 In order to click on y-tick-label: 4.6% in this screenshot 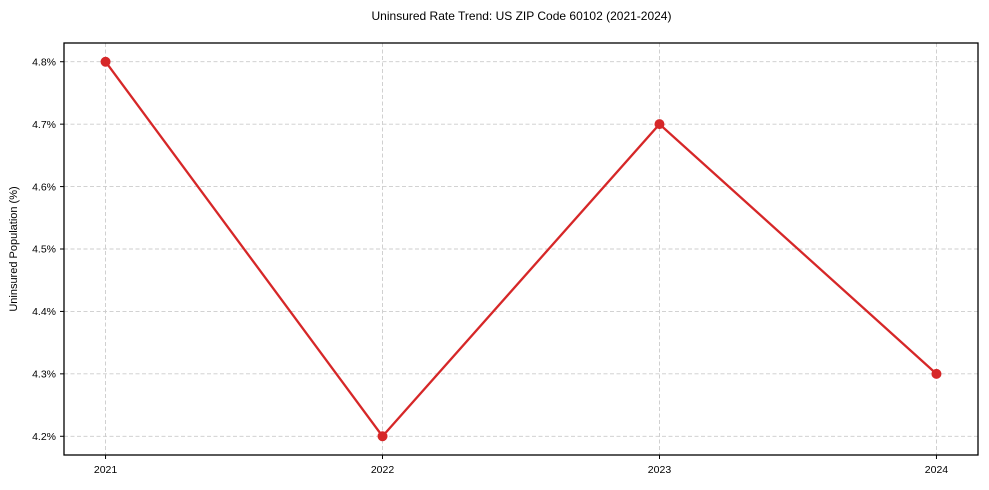, I will do `click(44, 187)`.